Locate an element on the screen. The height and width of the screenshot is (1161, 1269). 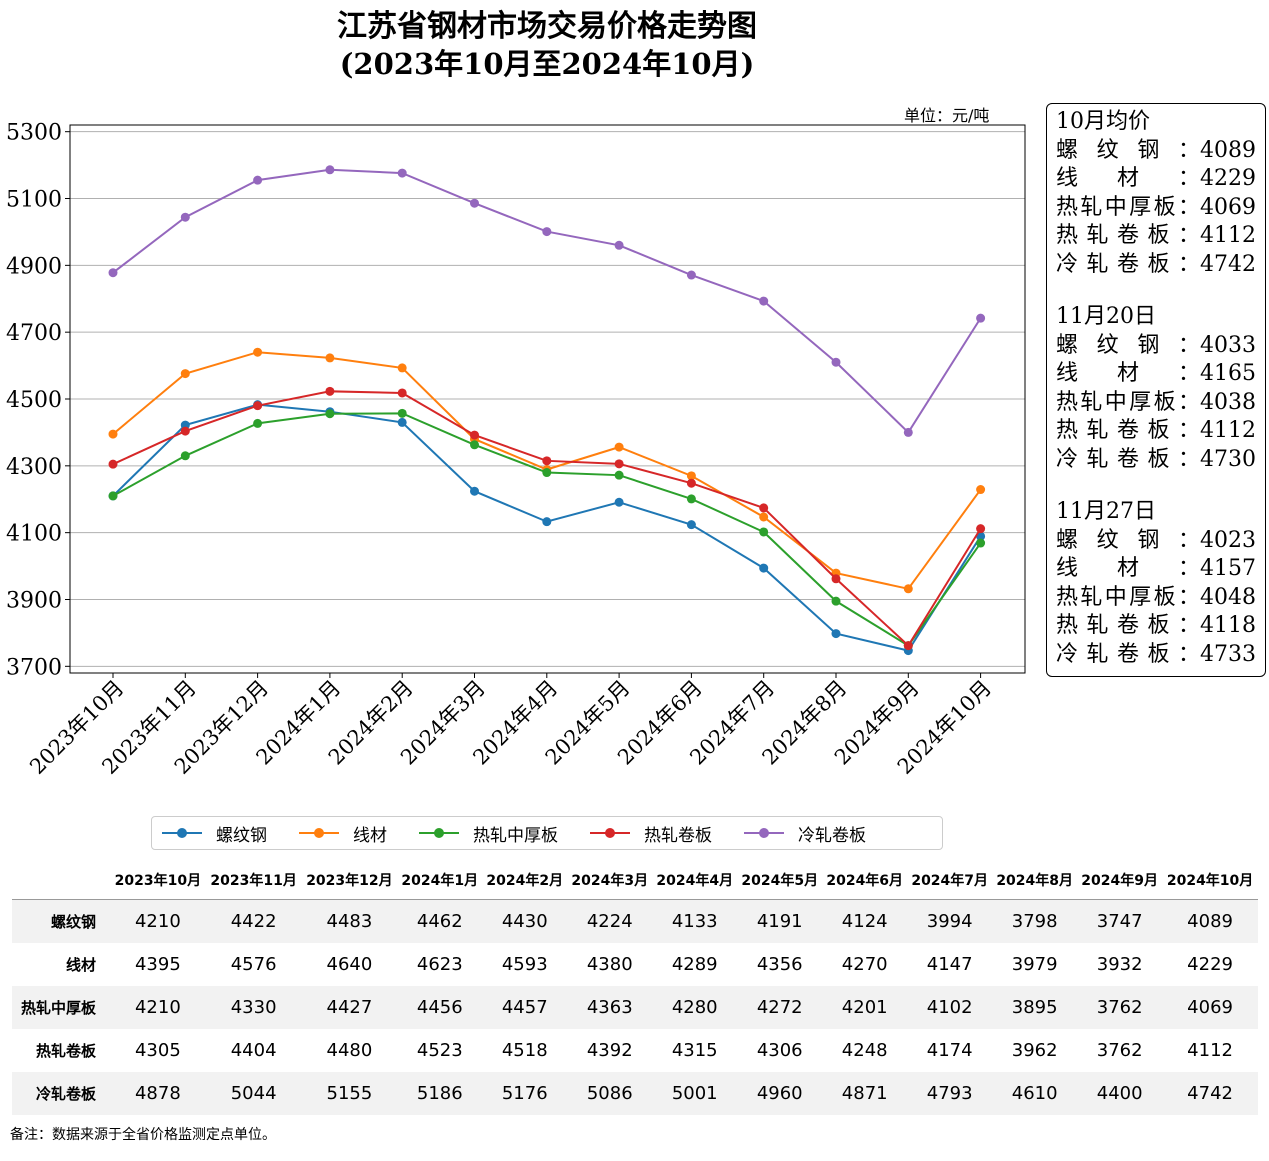
legend-label: 螺纹钢 is located at coordinates (241, 835).